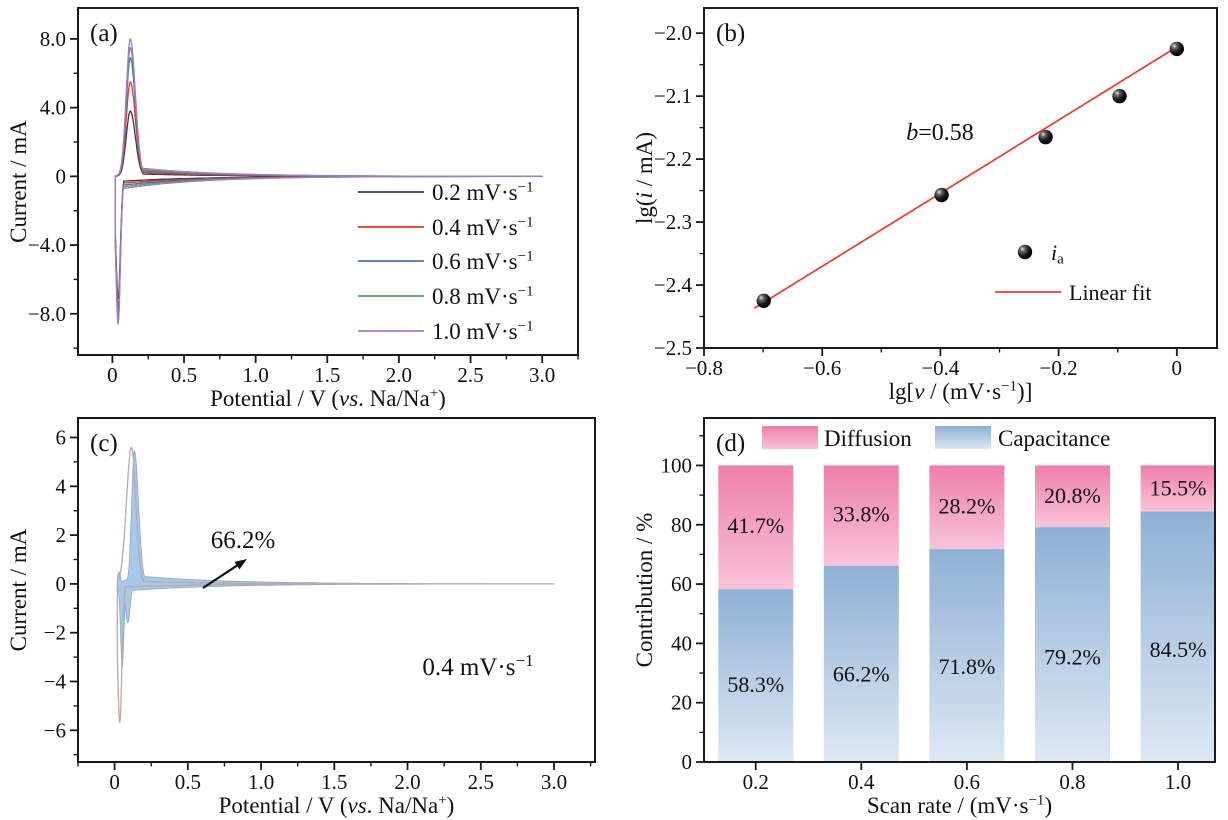 The height and width of the screenshot is (820, 1228). I want to click on bar-capacitance-0.4, so click(861, 663).